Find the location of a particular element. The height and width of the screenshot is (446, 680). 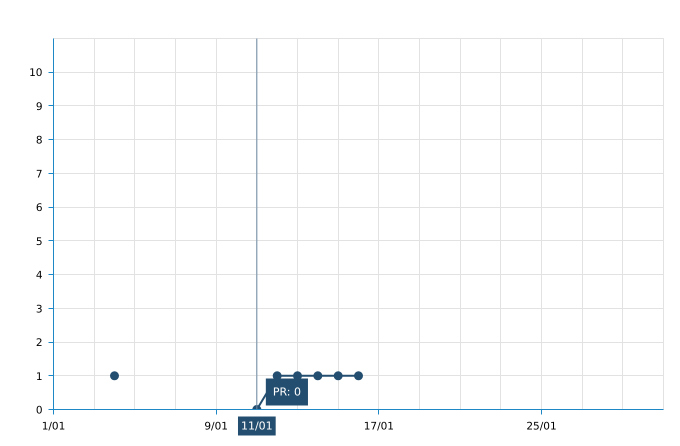

y-tick-label: 9 is located at coordinates (39, 106).